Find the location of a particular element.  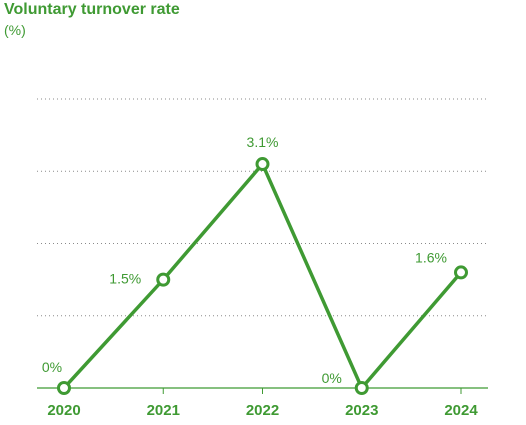

data-label: 1.6% is located at coordinates (431, 257).